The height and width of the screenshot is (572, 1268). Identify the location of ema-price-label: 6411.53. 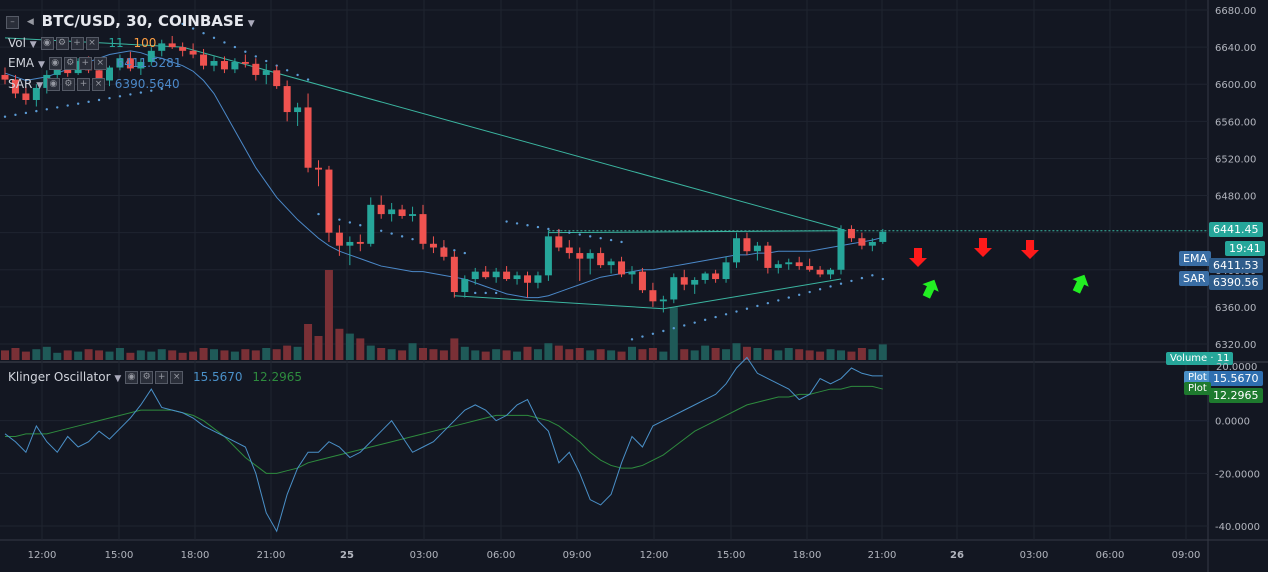
(1236, 265).